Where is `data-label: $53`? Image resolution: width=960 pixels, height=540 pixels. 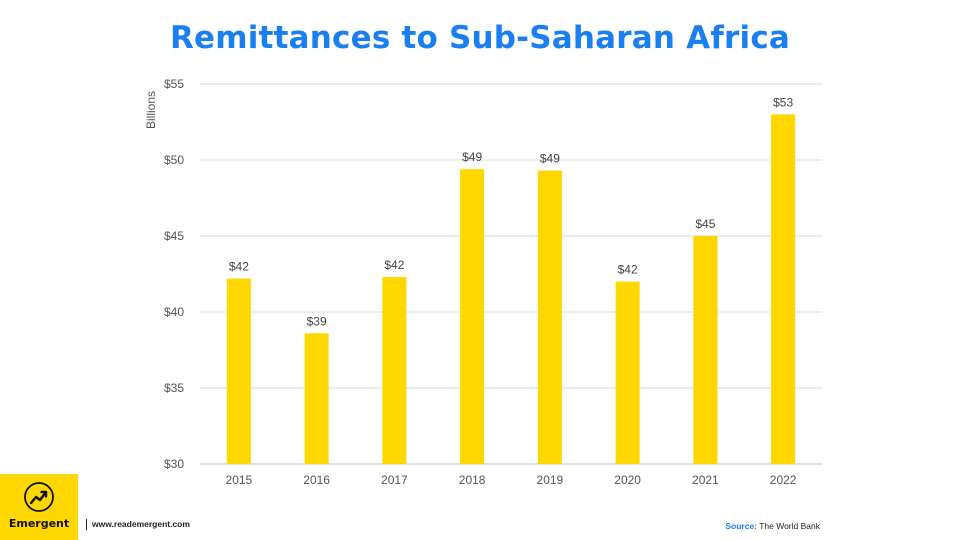 data-label: $53 is located at coordinates (783, 102).